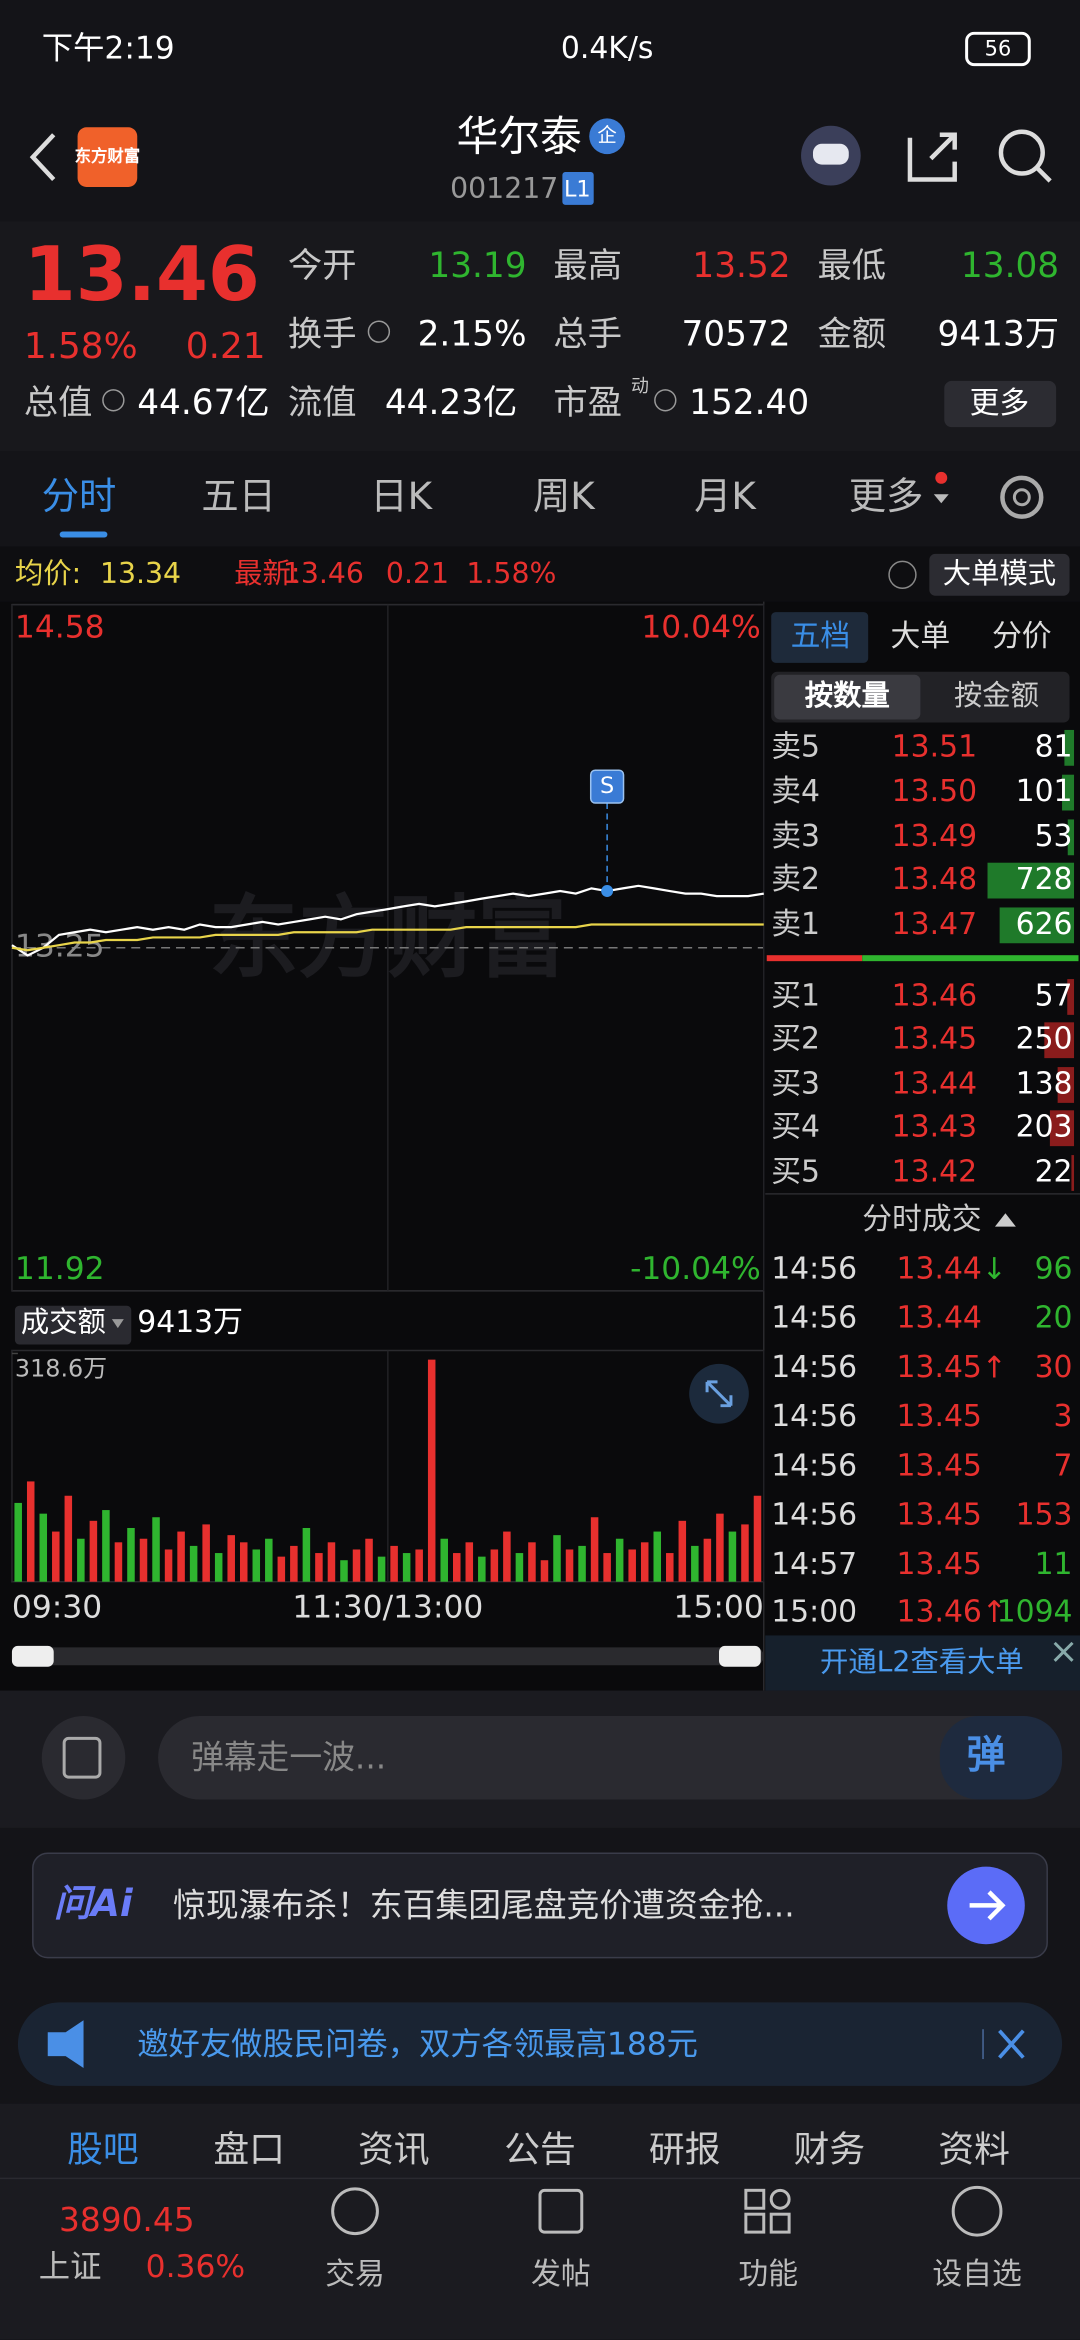  I want to click on net-speed: 0.4K/s, so click(607, 48).